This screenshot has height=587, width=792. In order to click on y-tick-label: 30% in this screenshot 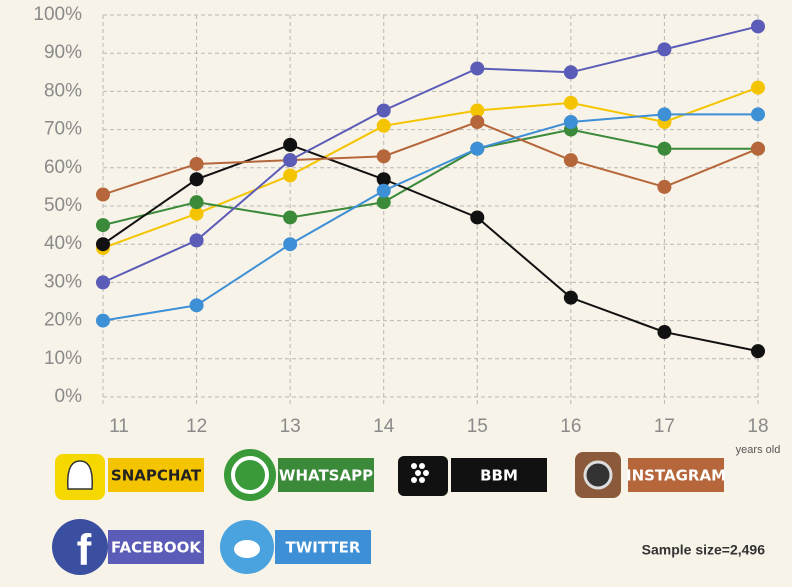, I will do `click(63, 281)`.